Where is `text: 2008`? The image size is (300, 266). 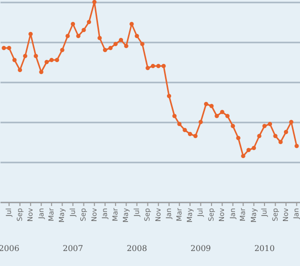
text: 2008 is located at coordinates (137, 248).